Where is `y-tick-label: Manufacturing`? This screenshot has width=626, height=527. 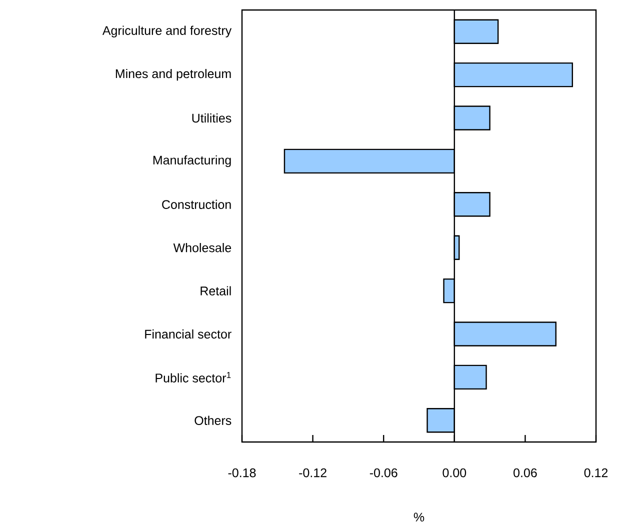 y-tick-label: Manufacturing is located at coordinates (192, 161).